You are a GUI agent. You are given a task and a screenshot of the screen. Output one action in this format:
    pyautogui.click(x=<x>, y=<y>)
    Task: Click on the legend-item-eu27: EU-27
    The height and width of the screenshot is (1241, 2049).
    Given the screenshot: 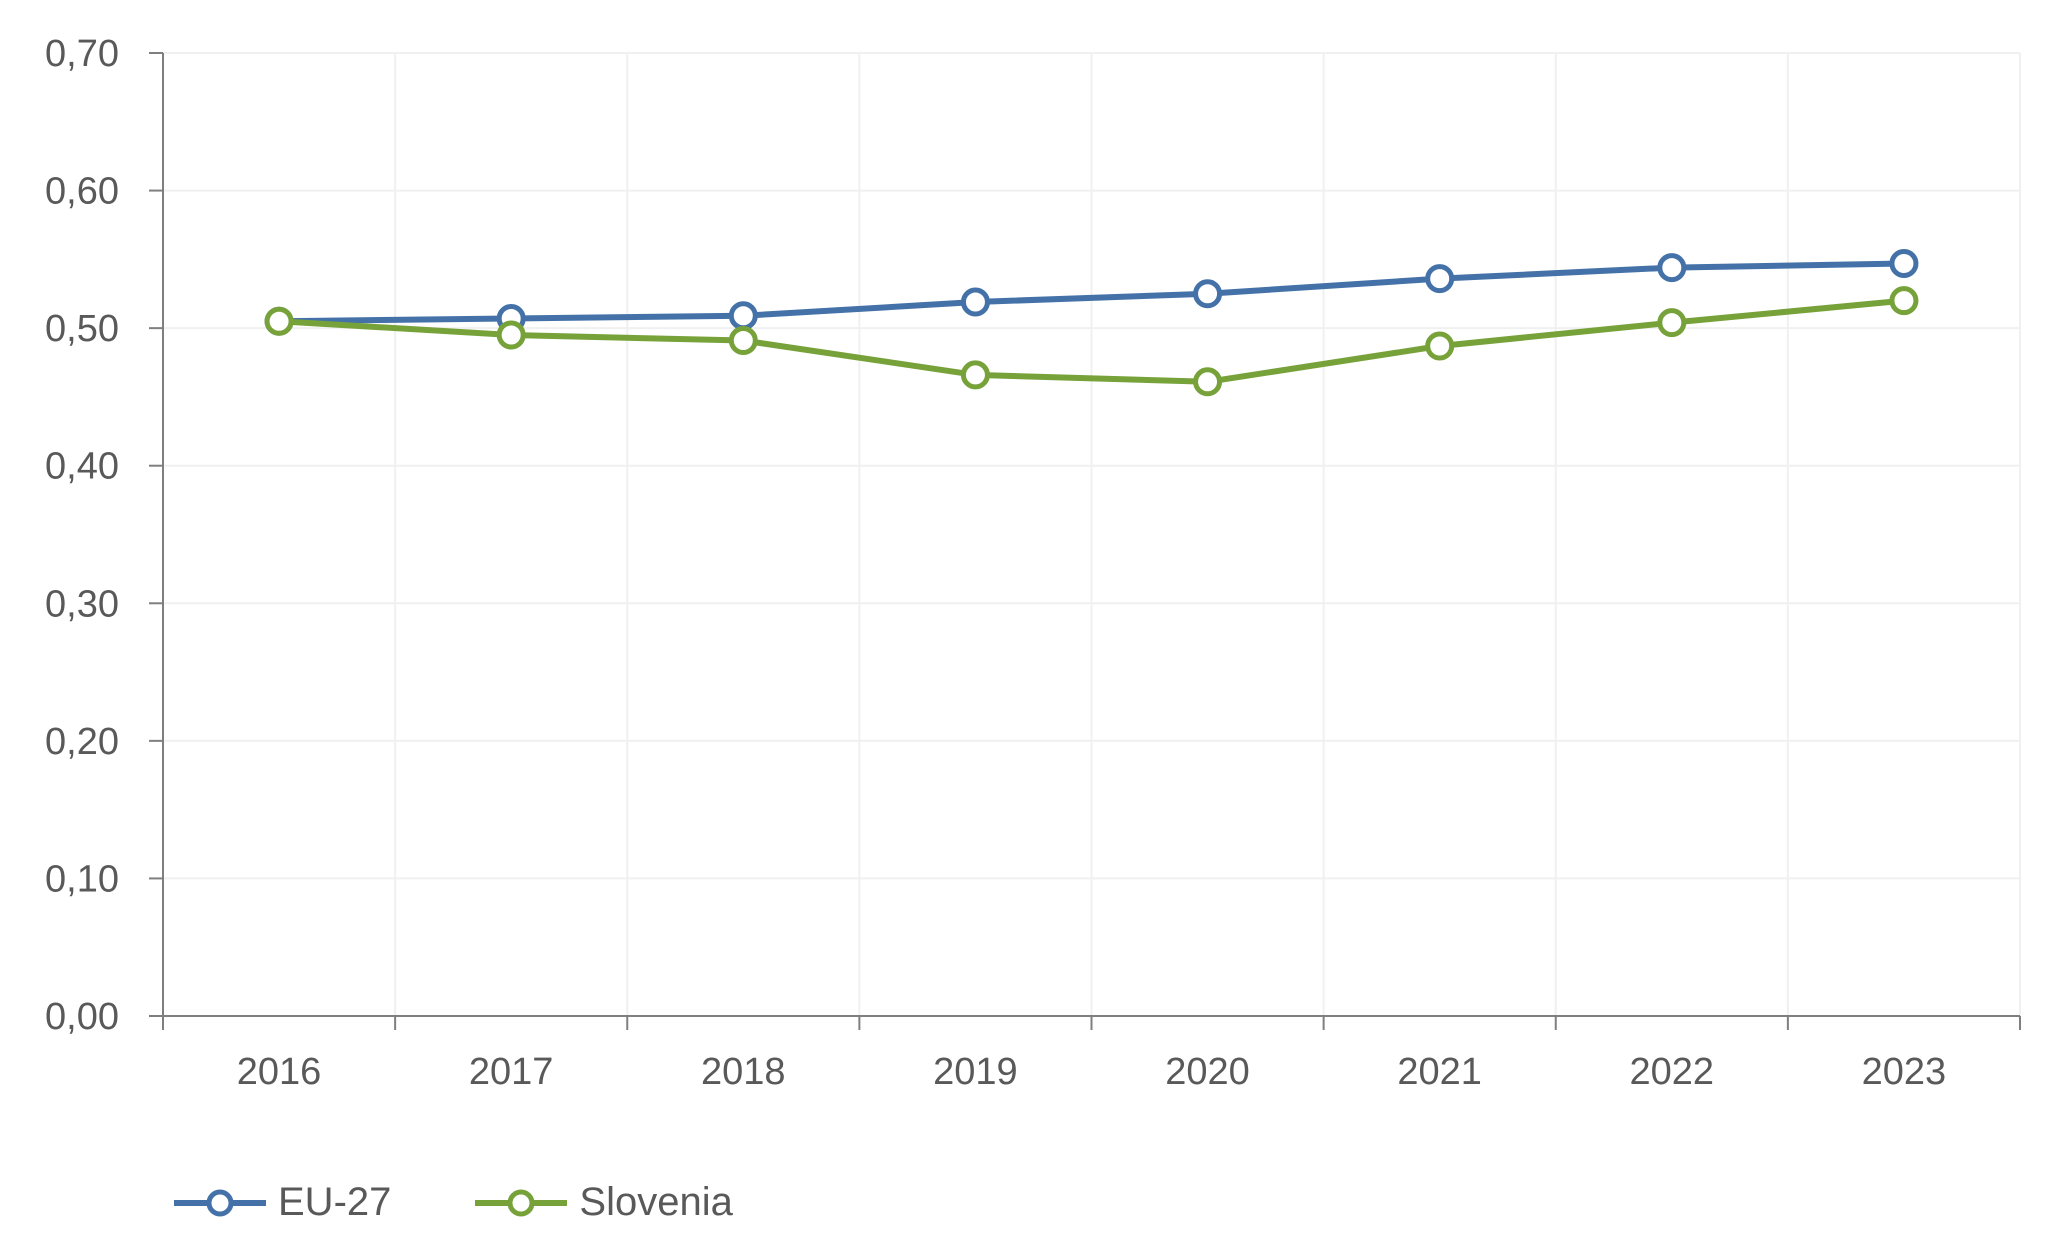 What is the action you would take?
    pyautogui.click(x=280, y=1202)
    